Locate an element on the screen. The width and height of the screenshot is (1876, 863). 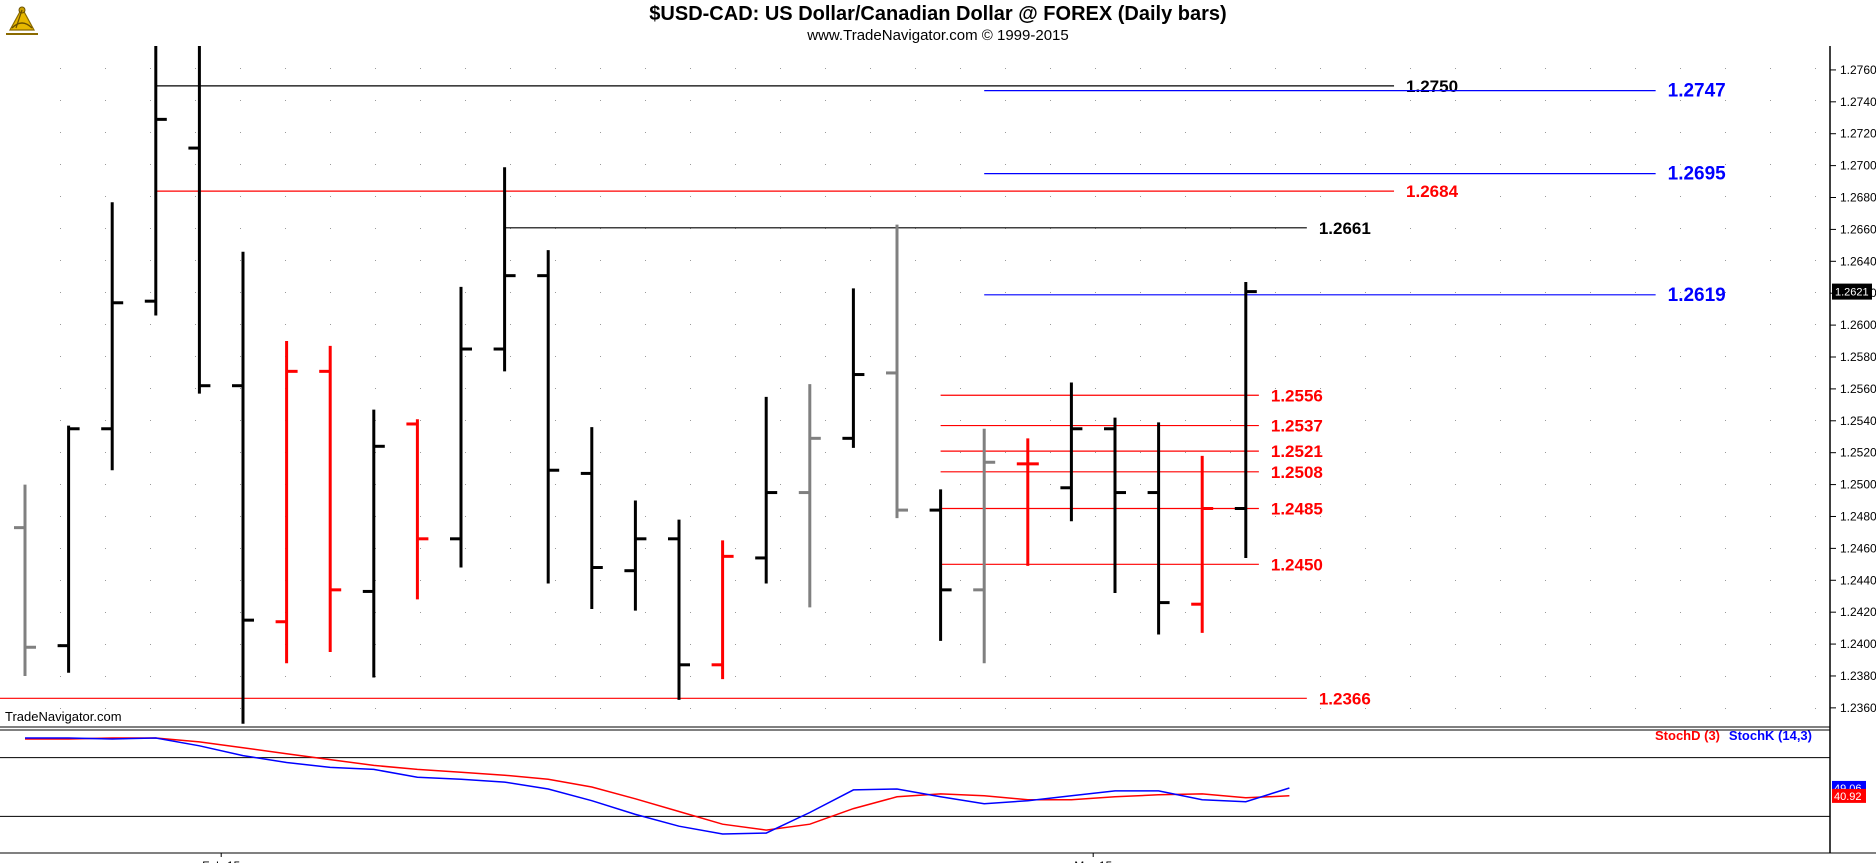
ytick-label: 1.2560 is located at coordinates (1858, 389).